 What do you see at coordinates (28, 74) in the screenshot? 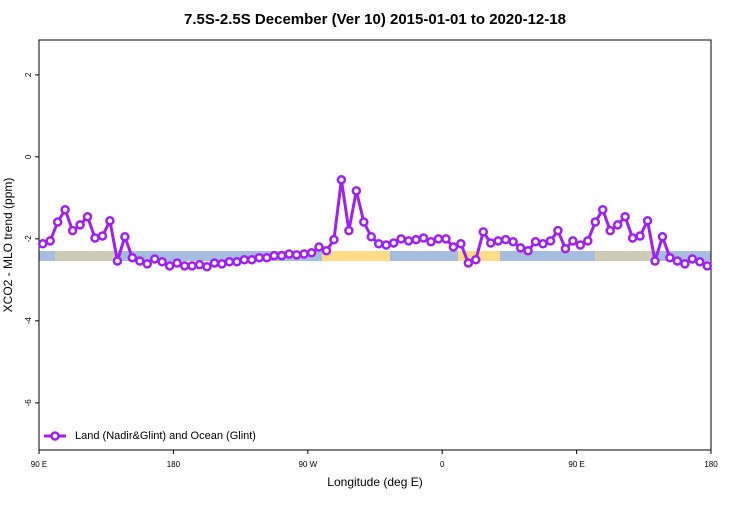
I see `y-tick-label: 2` at bounding box center [28, 74].